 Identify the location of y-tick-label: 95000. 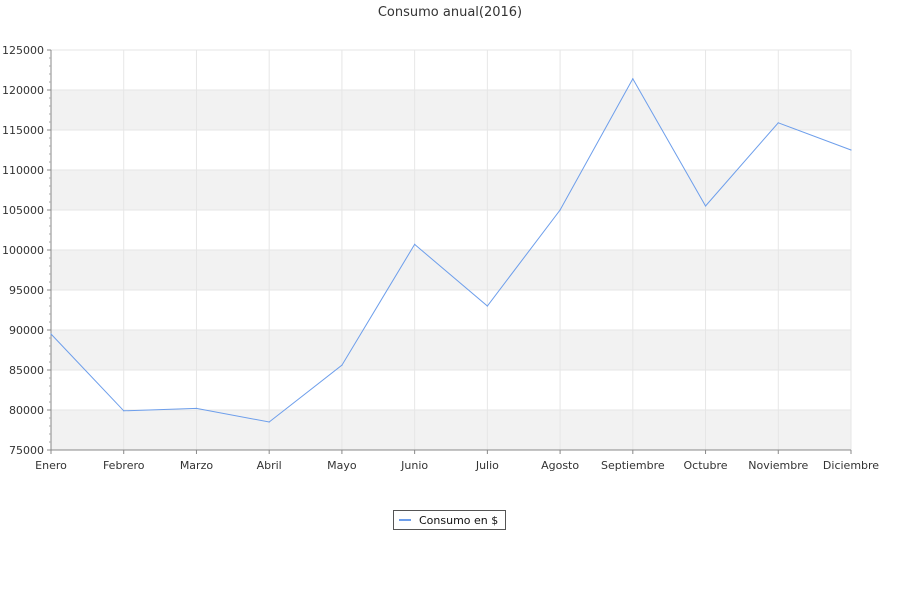
(26, 290).